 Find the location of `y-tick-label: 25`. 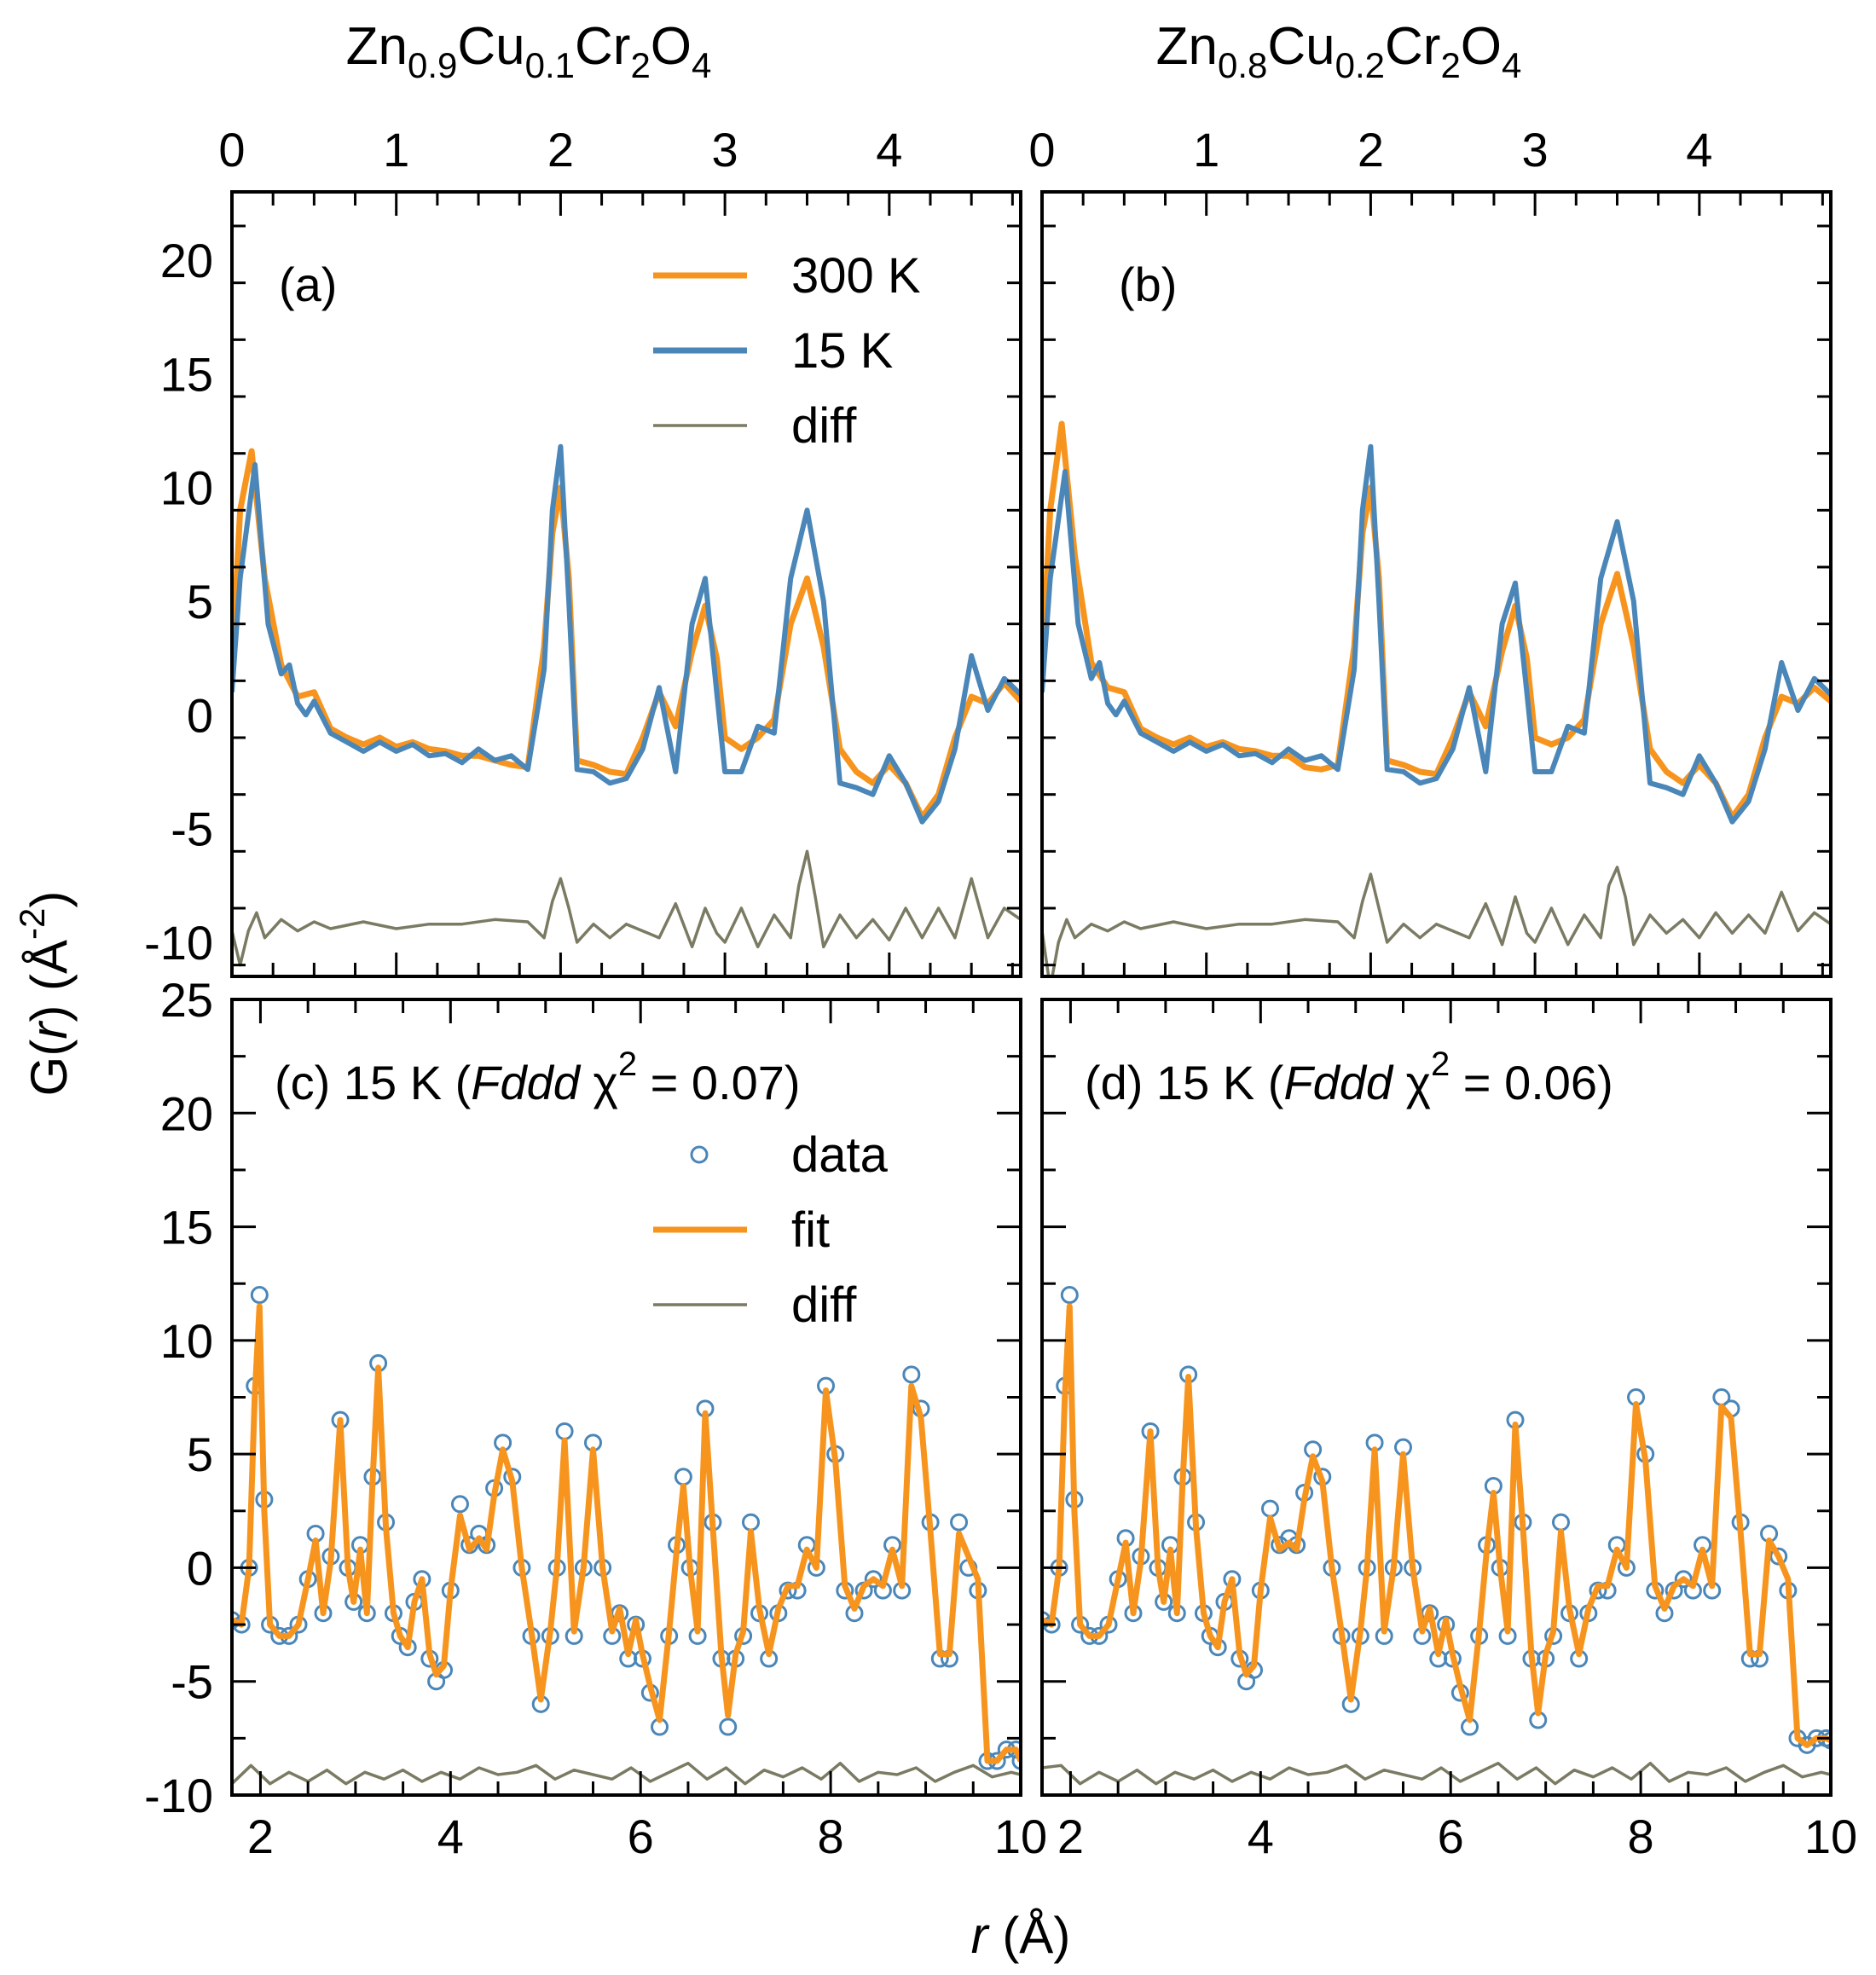

y-tick-label: 25 is located at coordinates (186, 1000).